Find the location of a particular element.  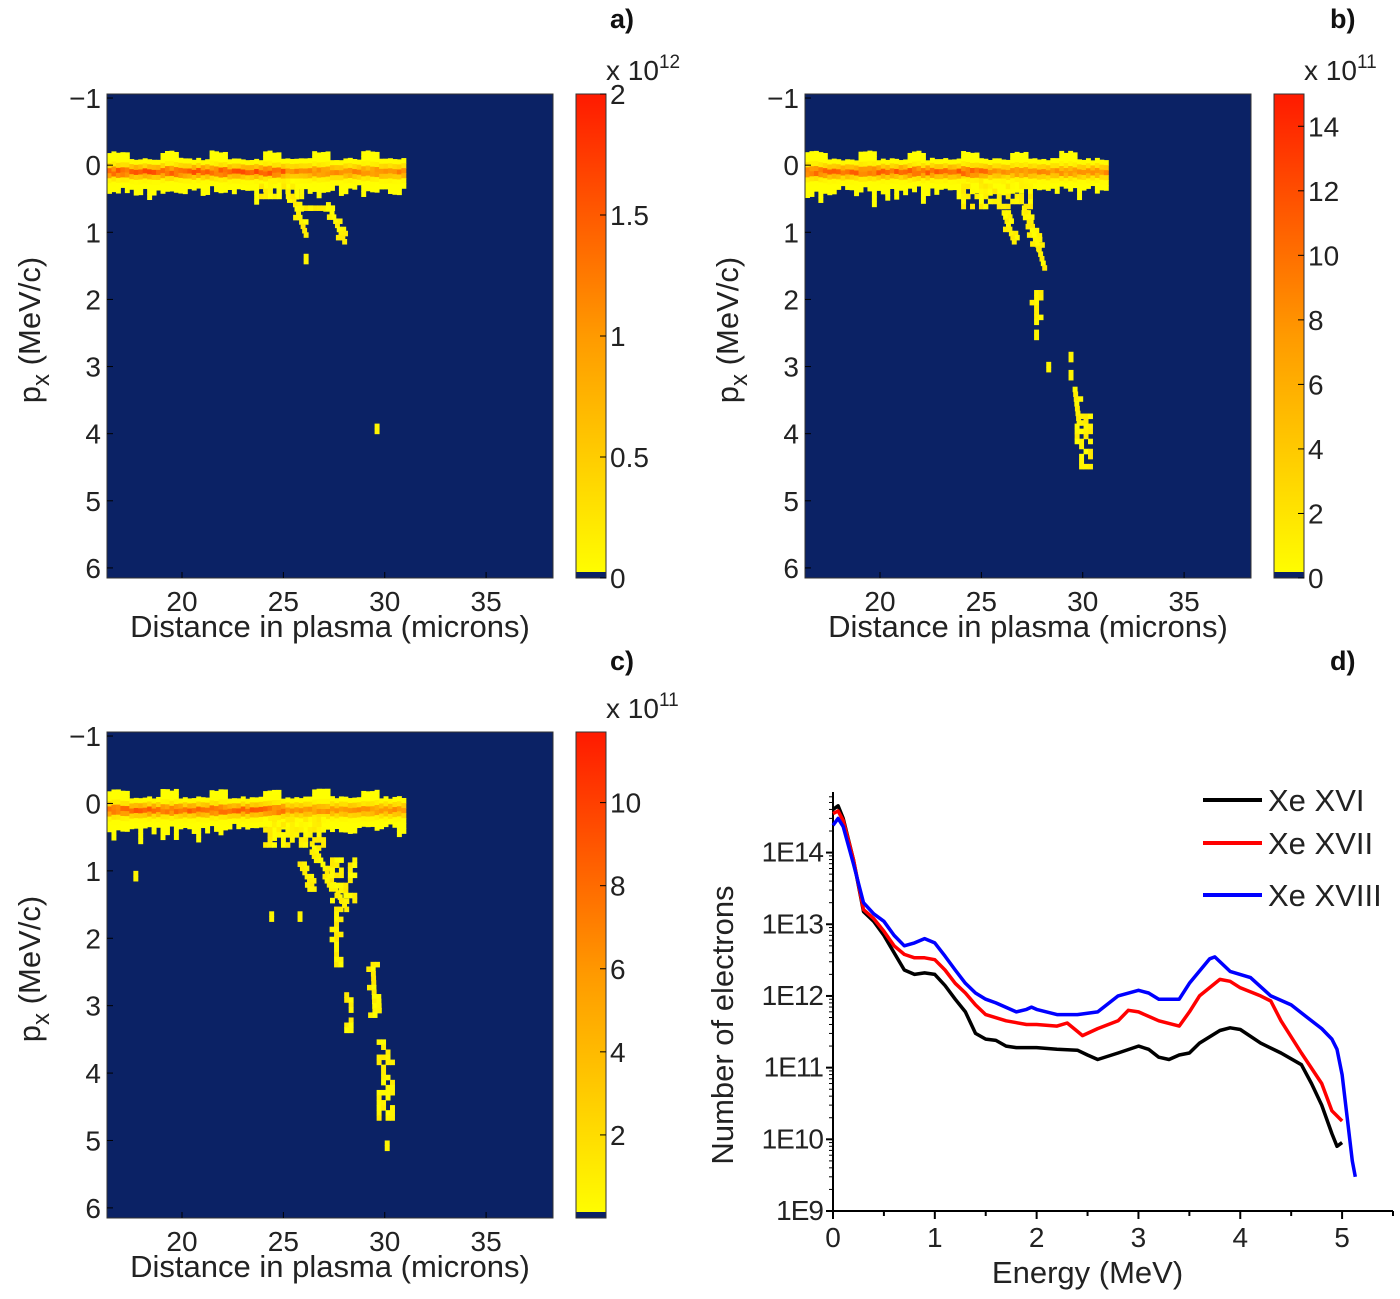

y-axis-label-sub: x is located at coordinates (41, 1019).